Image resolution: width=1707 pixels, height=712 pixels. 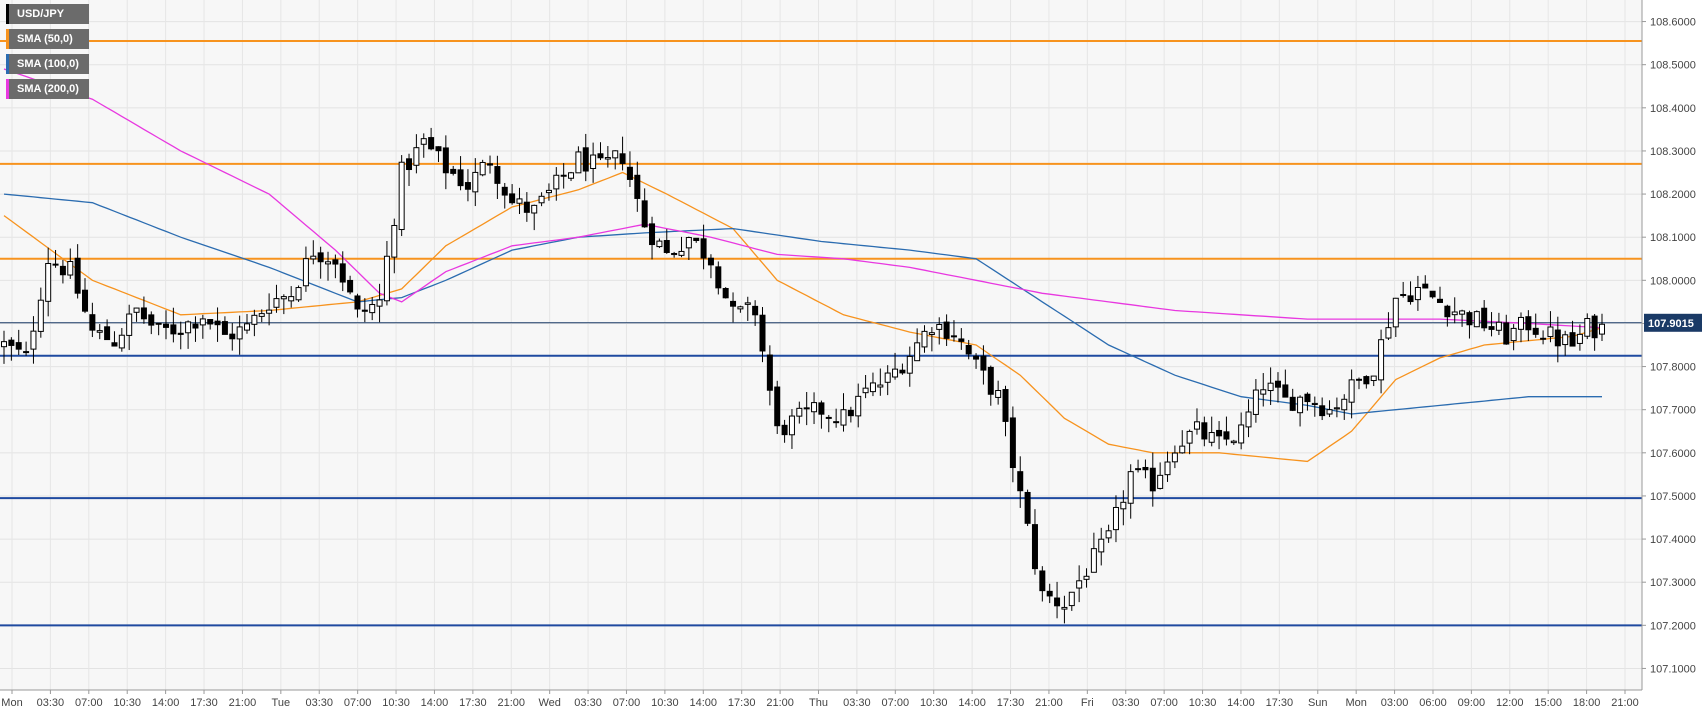 I want to click on legend-item-sma100: SMA (100,0), so click(x=47, y=64).